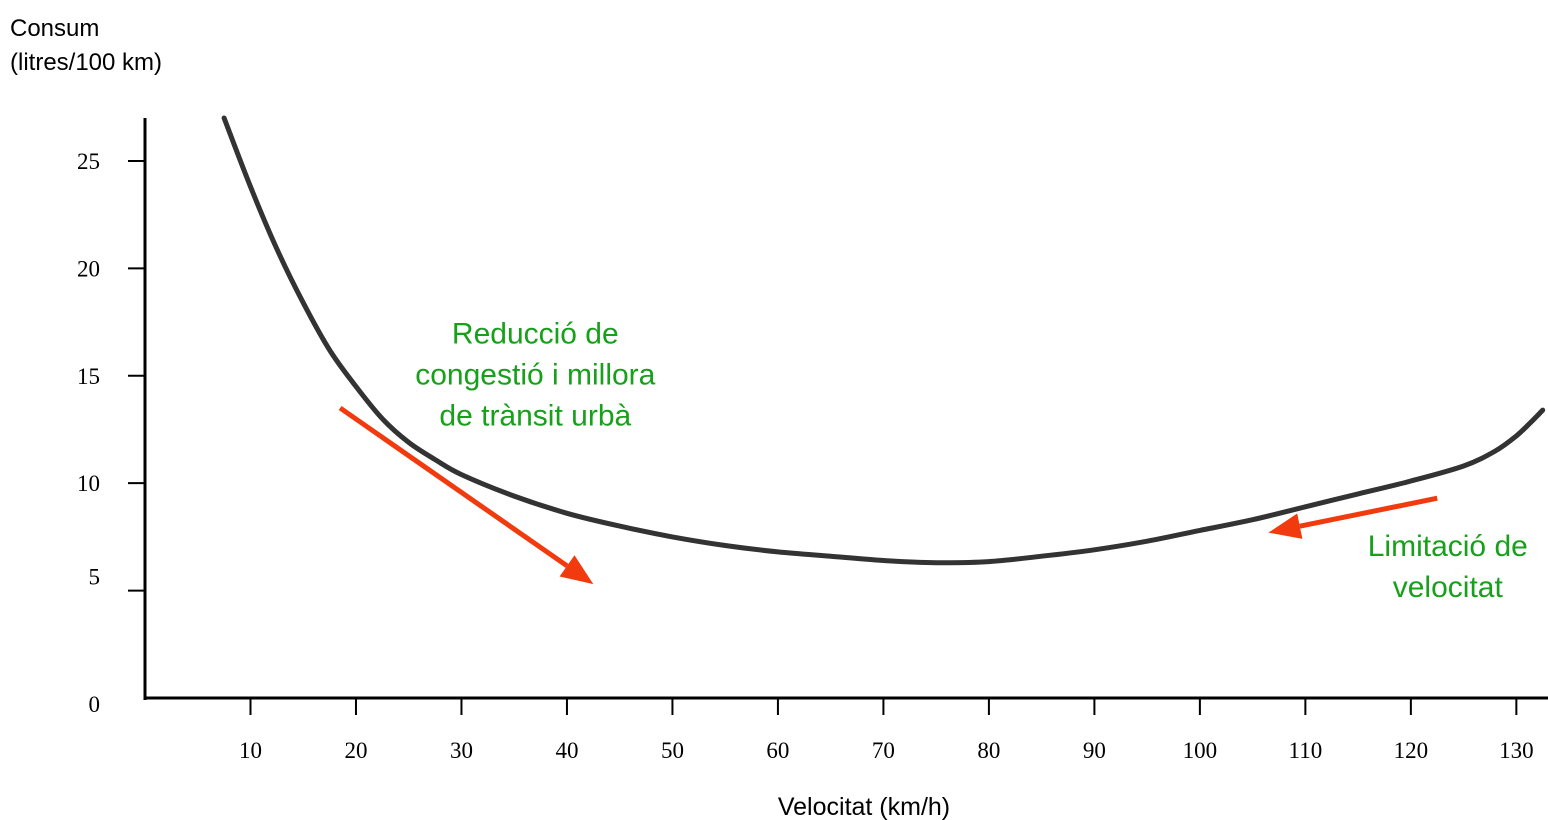 The height and width of the screenshot is (820, 1548). I want to click on annotation-line: de trànsit urbà, so click(535, 416).